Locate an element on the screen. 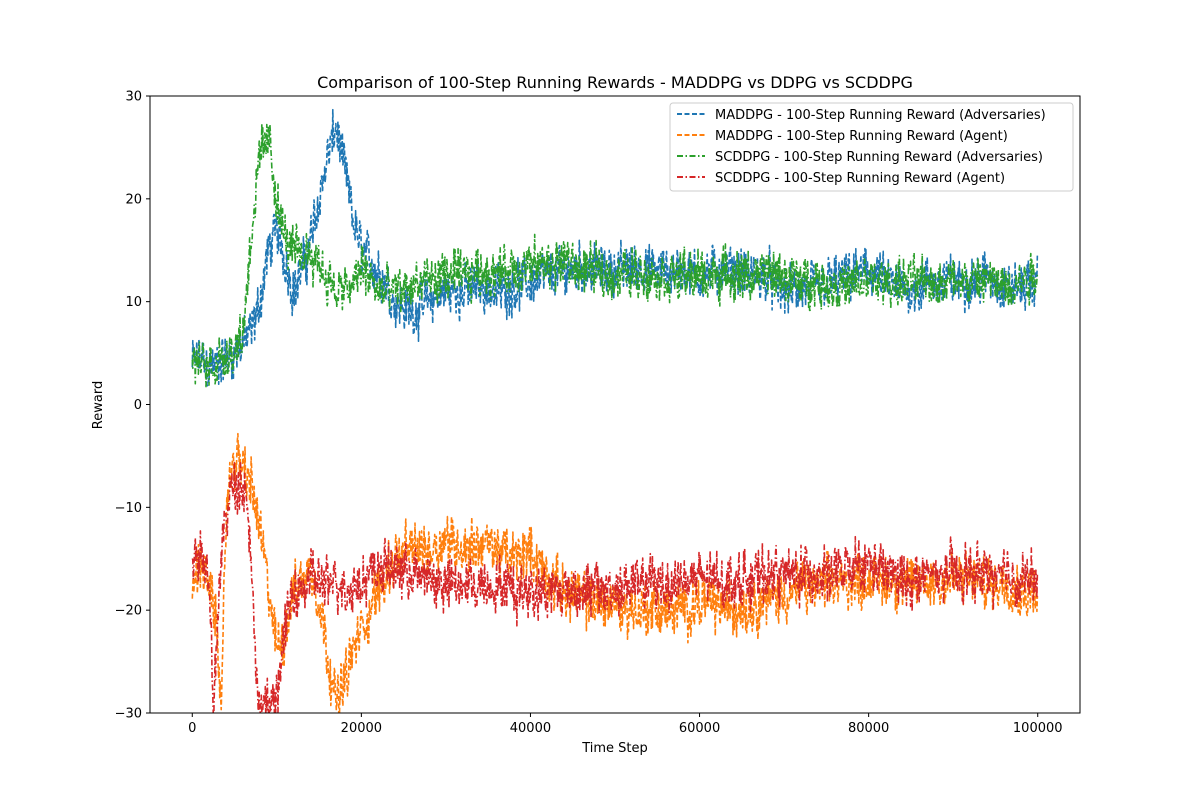 This screenshot has width=1200, height=800. y-tick-label: −30 is located at coordinates (128, 714).